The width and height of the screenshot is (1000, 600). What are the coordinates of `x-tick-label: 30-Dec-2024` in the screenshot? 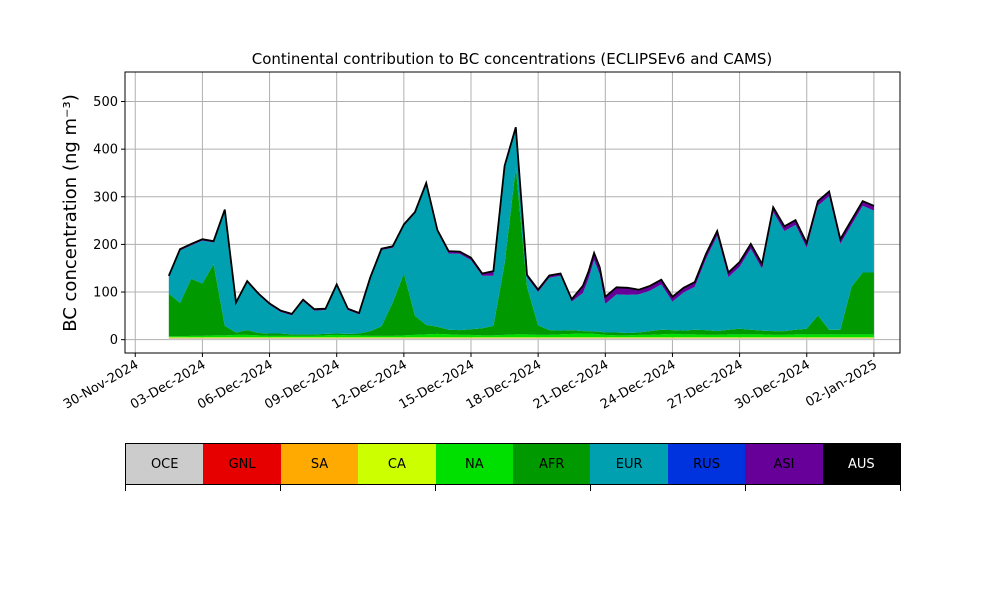 It's located at (772, 384).